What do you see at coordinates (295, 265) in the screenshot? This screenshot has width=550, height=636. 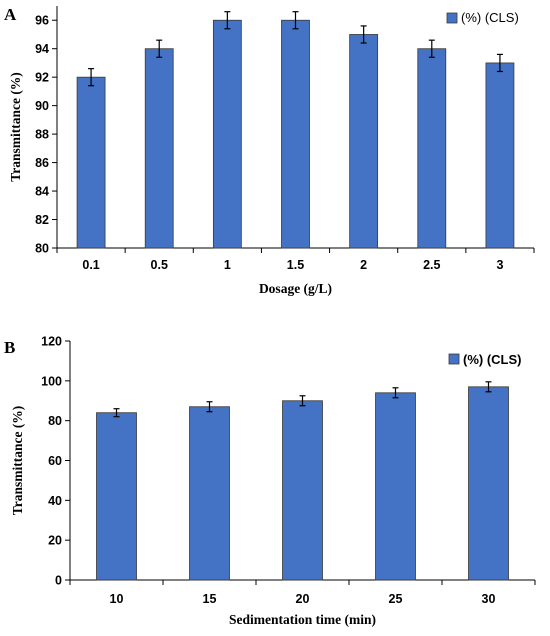 I see `panel-a-x-tick-label: 1.5` at bounding box center [295, 265].